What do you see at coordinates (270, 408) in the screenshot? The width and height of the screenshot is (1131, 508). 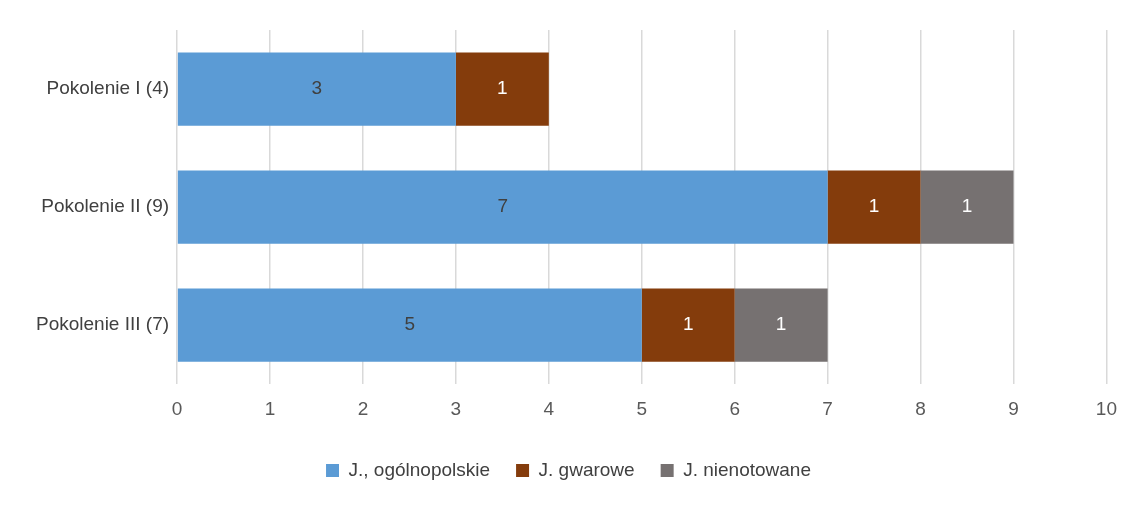 I see `x-tick-label: 1` at bounding box center [270, 408].